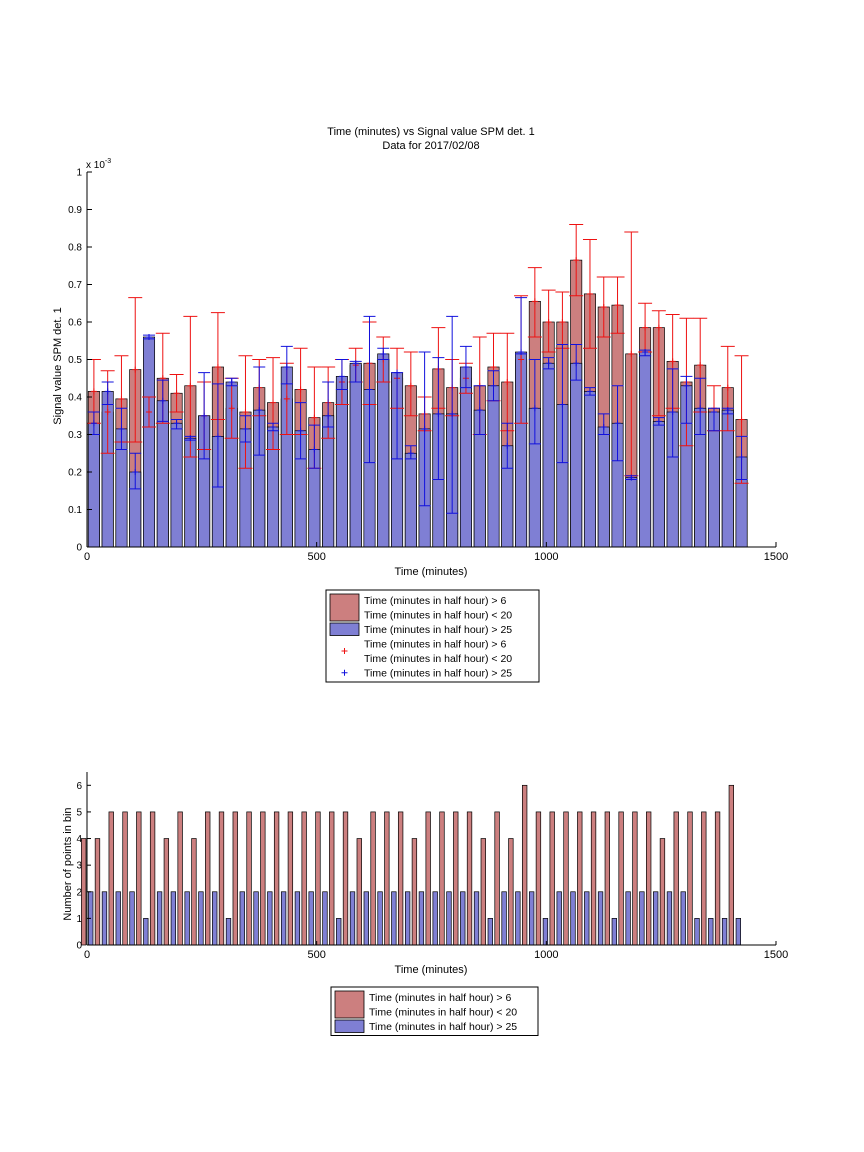  Describe the element at coordinates (430, 146) in the screenshot. I see `chart-subtitle: Data for 2017/02/08` at that location.